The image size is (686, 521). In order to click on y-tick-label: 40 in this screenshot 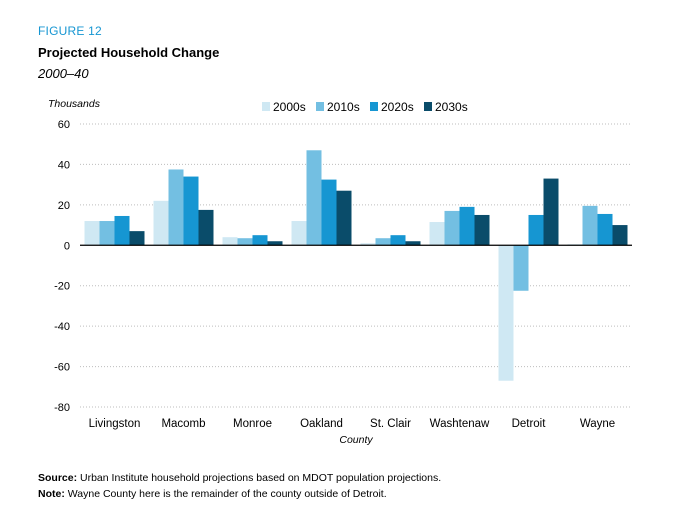, I will do `click(64, 165)`.